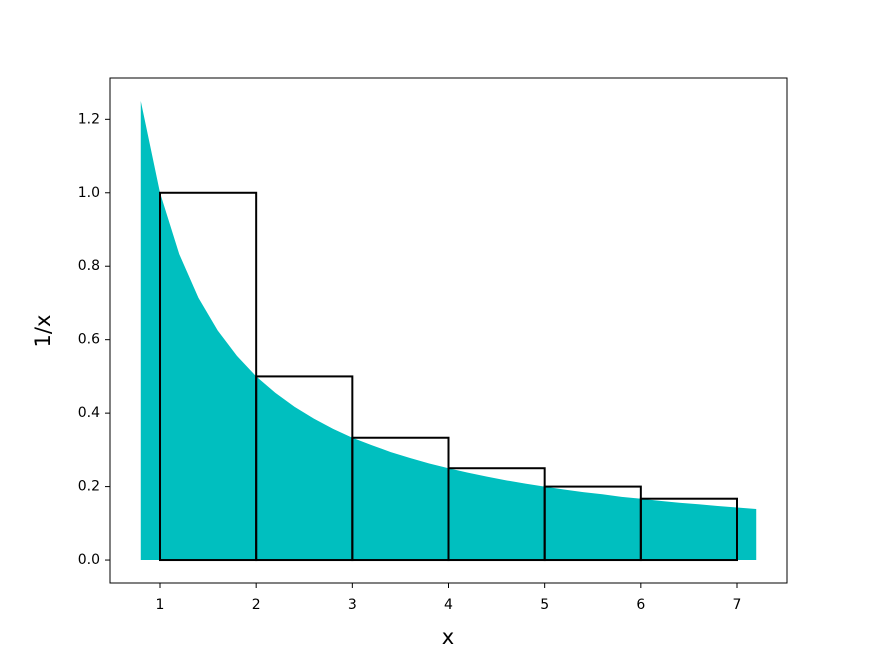 The height and width of the screenshot is (656, 875). What do you see at coordinates (640, 605) in the screenshot?
I see `x-tick-label: 6` at bounding box center [640, 605].